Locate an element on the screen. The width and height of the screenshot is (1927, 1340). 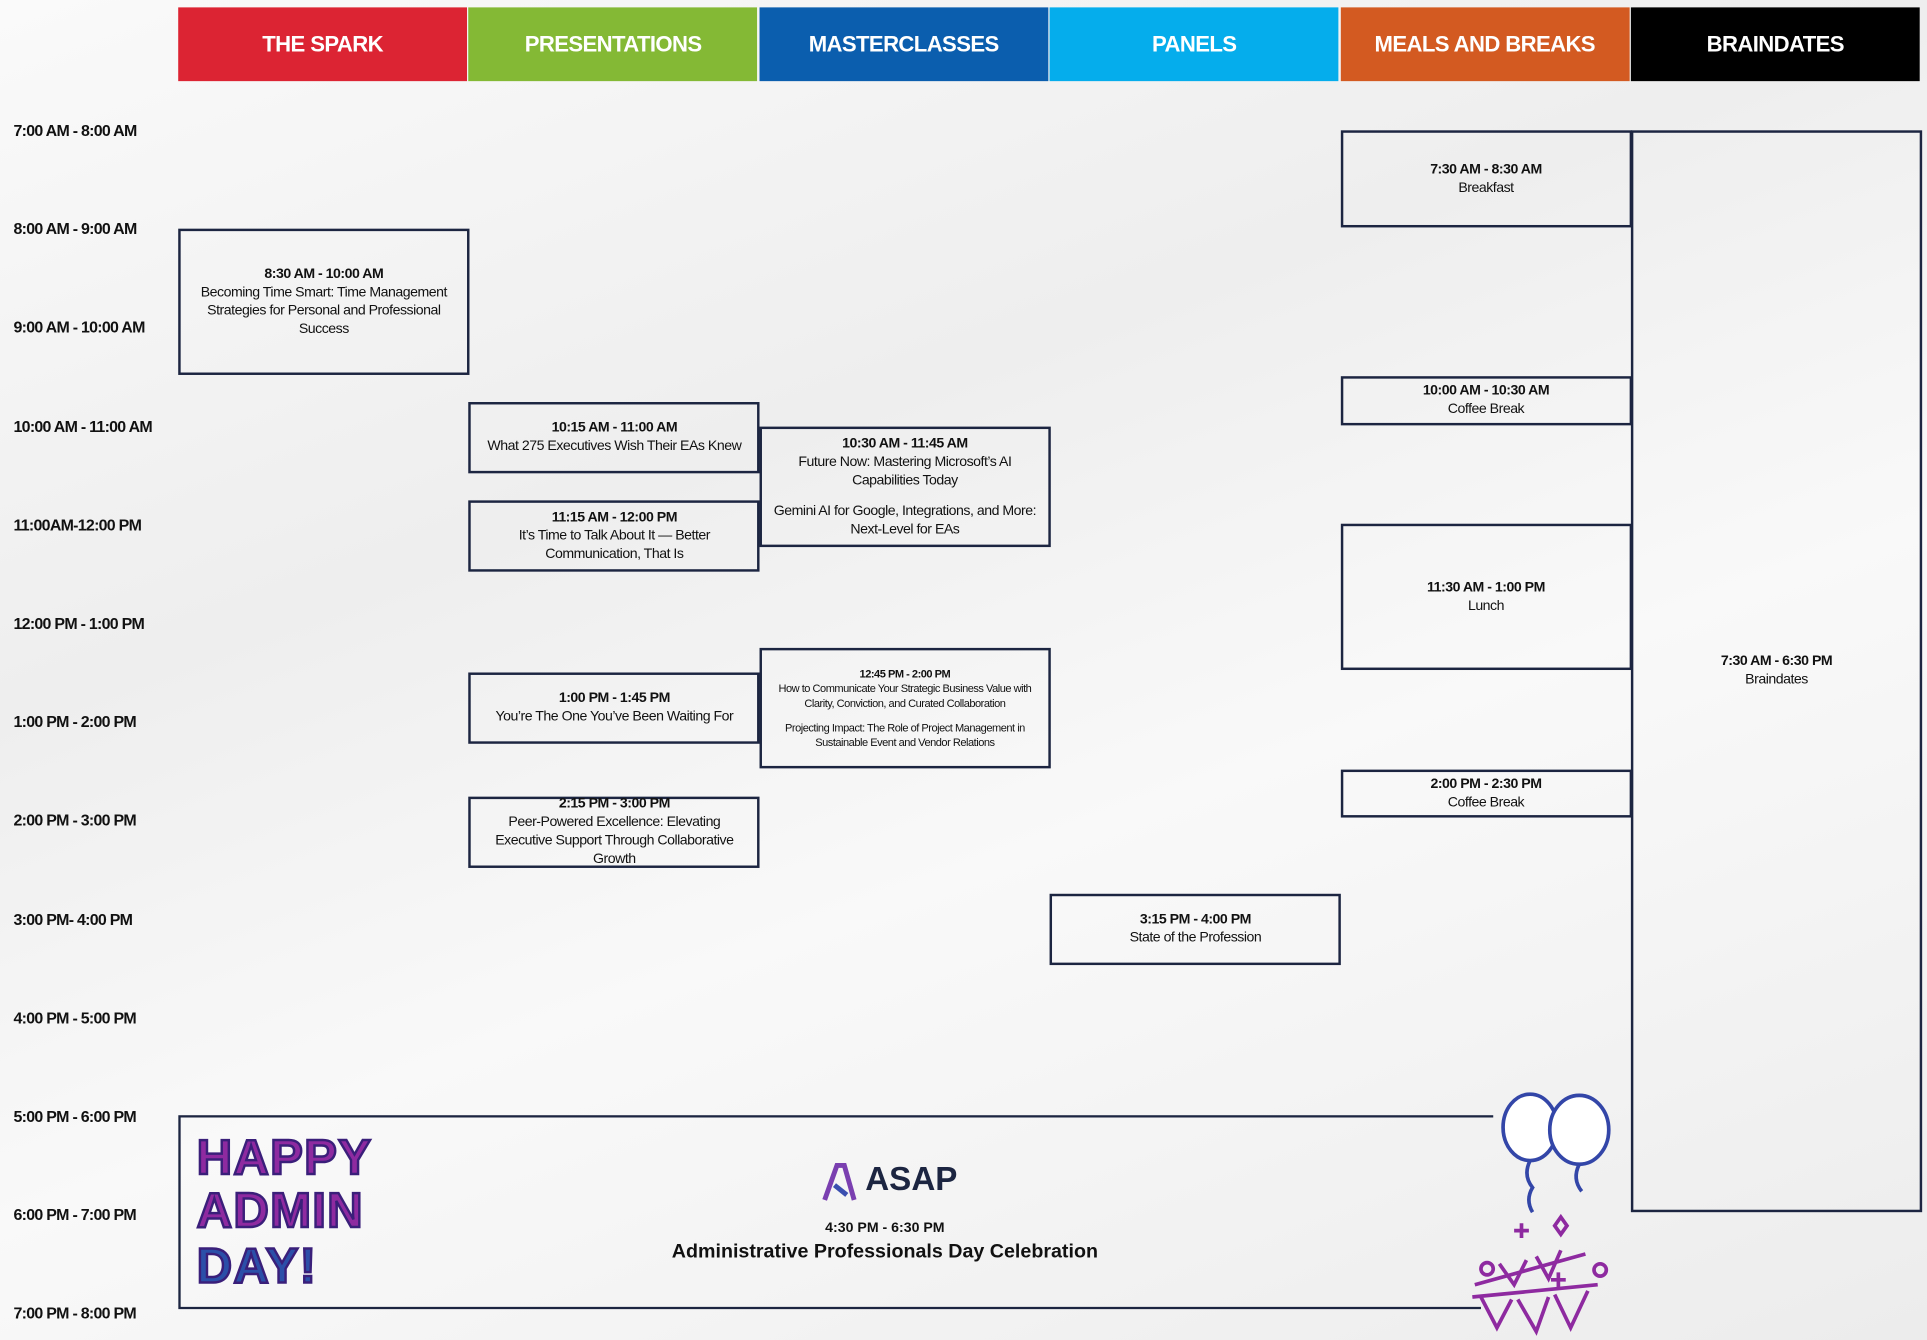
asap-logo-mark is located at coordinates (839, 1182).